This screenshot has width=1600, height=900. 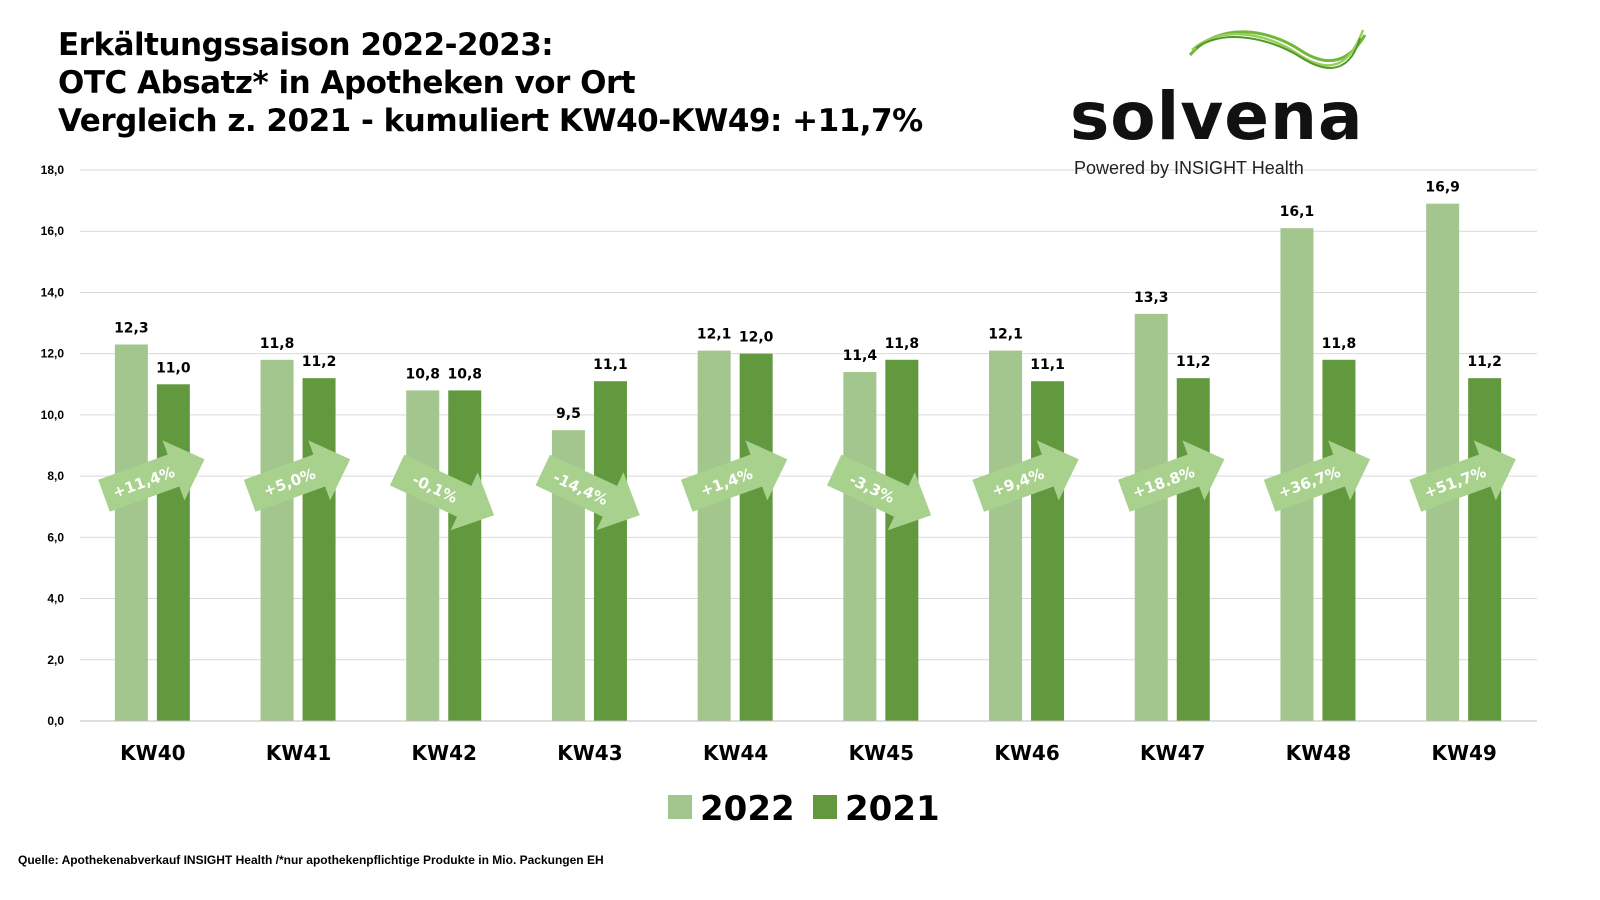 I want to click on up-arrow-icon: +9,4%, so click(x=1025, y=476).